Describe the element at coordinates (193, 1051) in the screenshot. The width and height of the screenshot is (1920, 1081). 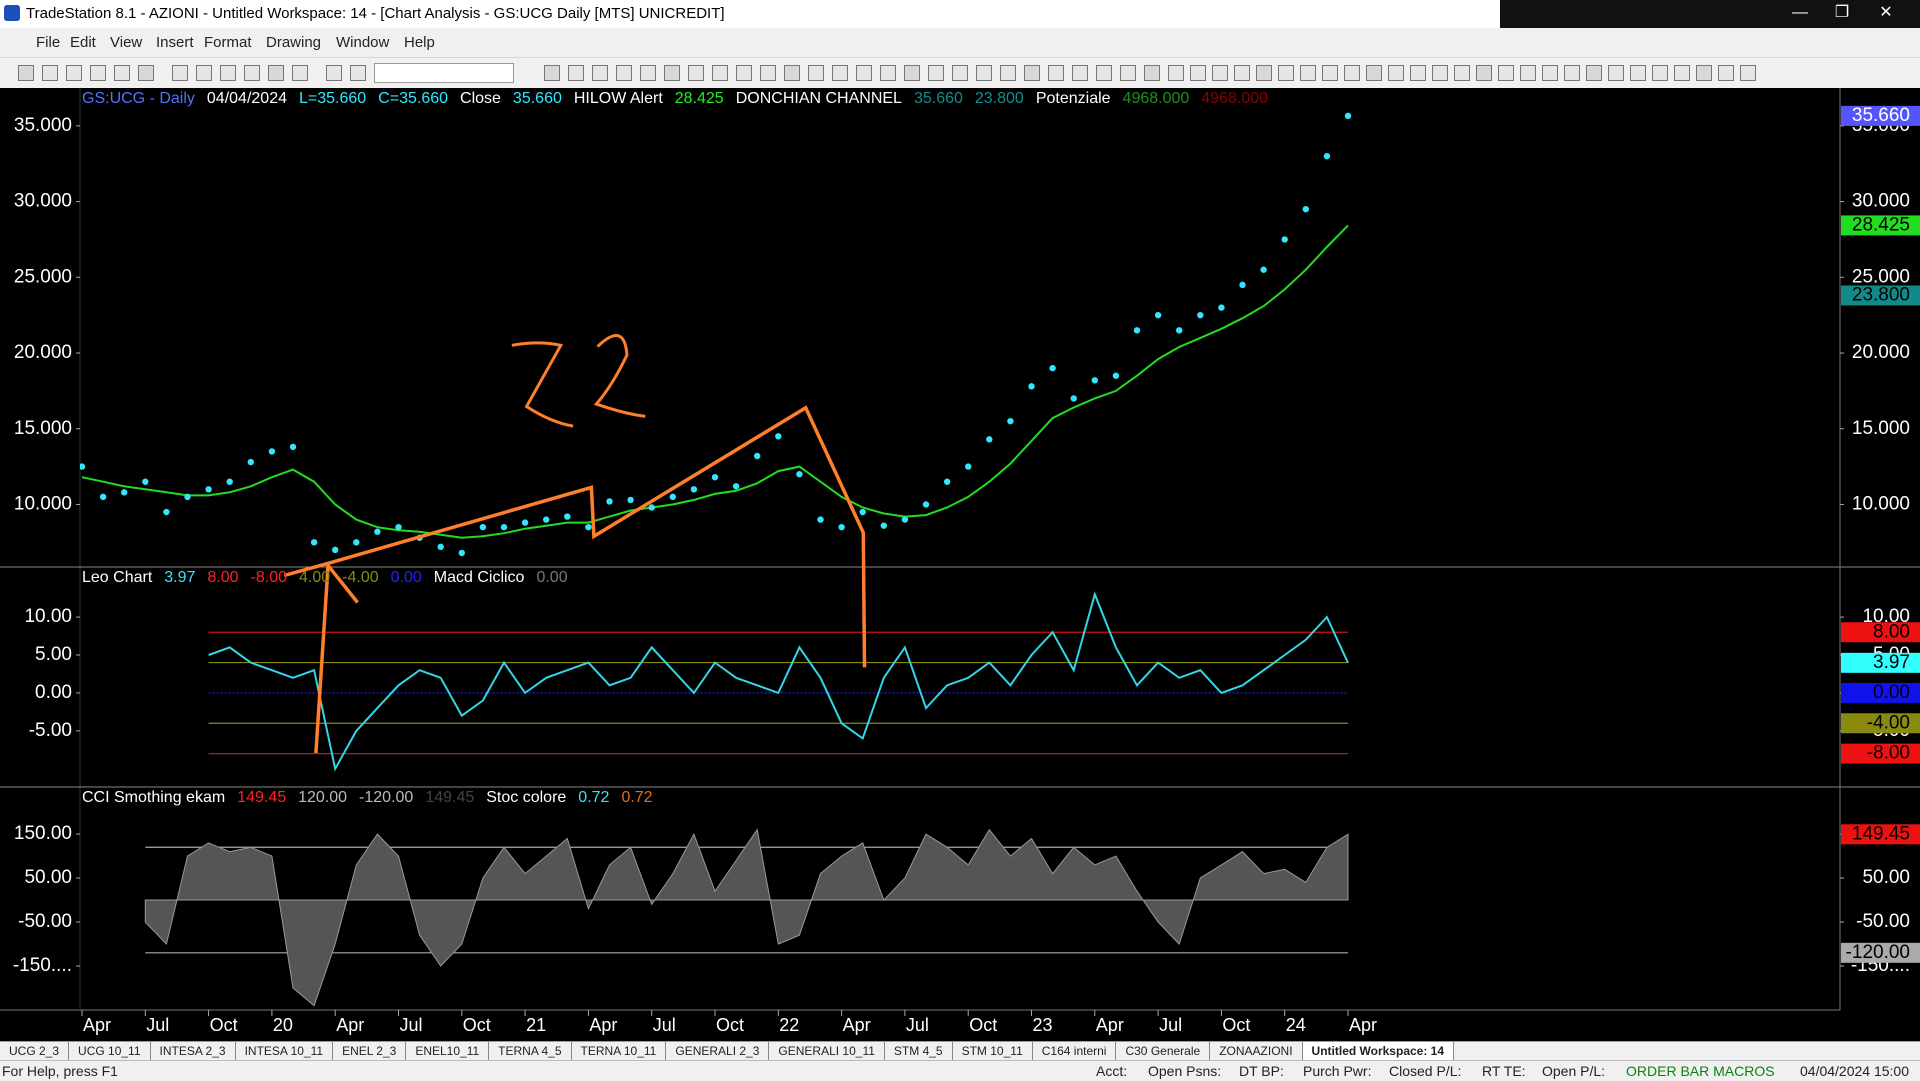
I see `workspace-tab: INTESA 2_3` at that location.